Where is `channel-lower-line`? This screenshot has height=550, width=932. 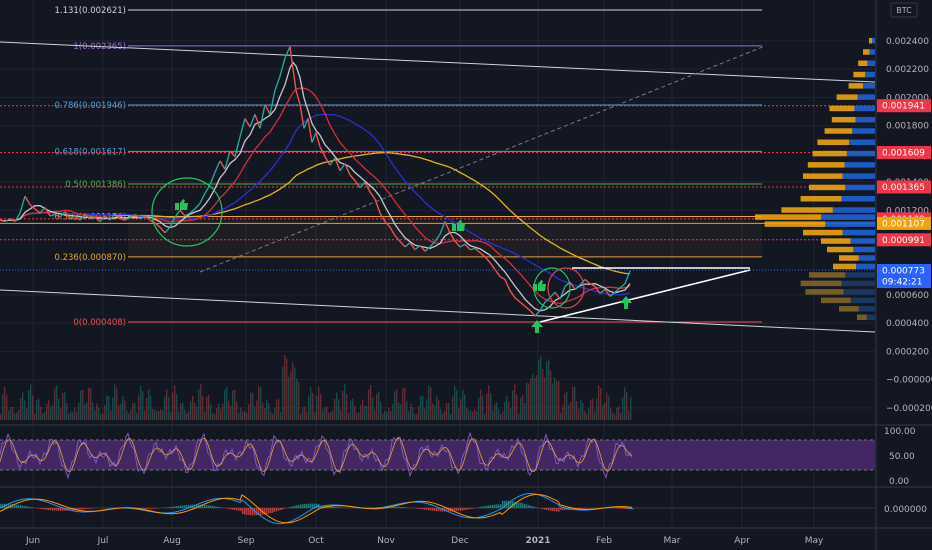 channel-lower-line is located at coordinates (438, 311).